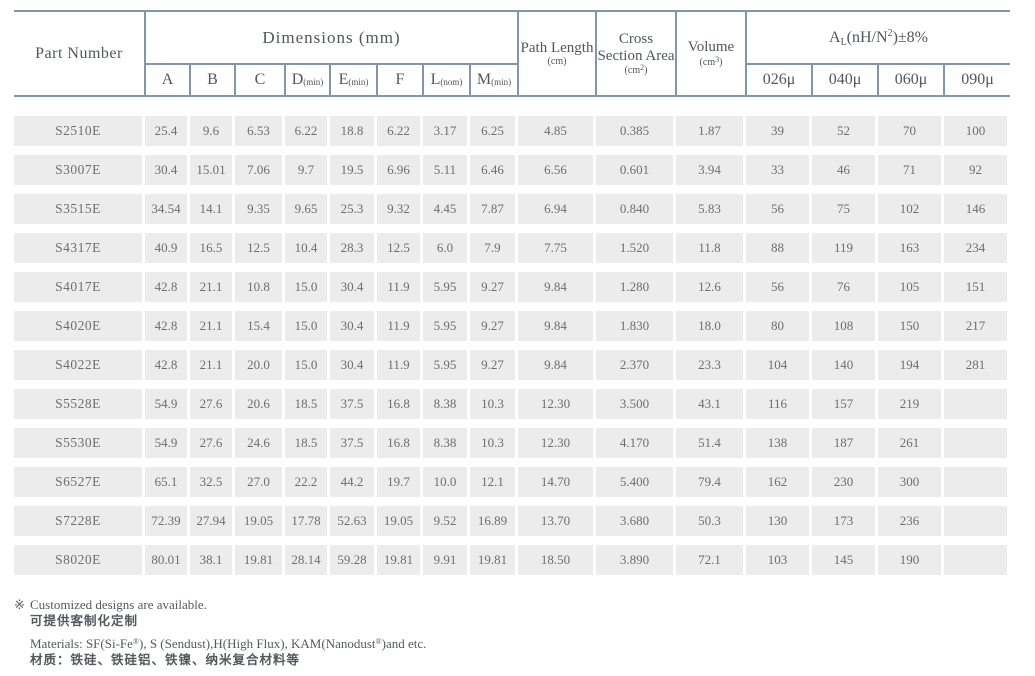  I want to click on cell-part-number: S8020E, so click(78, 560).